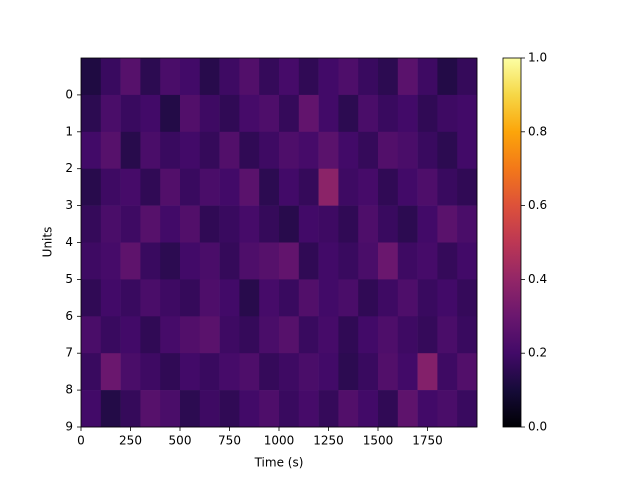 Image resolution: width=640 pixels, height=480 pixels. Describe the element at coordinates (69, 353) in the screenshot. I see `y-tick-label: 7` at that location.